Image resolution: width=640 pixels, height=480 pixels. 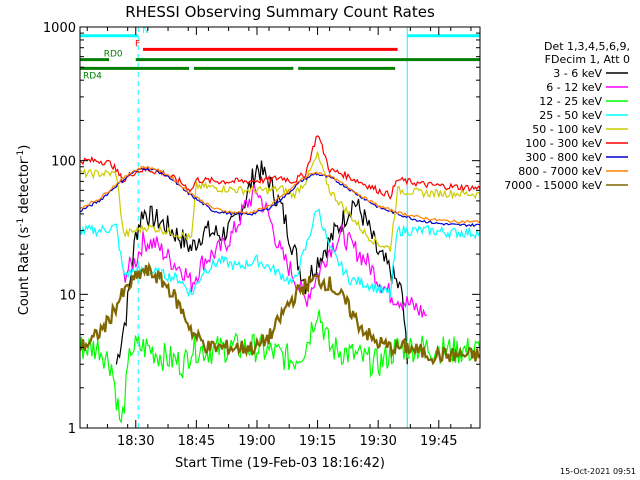 I want to click on chart-title: RHESSI Observing Summary Count Rates, so click(x=280, y=12).